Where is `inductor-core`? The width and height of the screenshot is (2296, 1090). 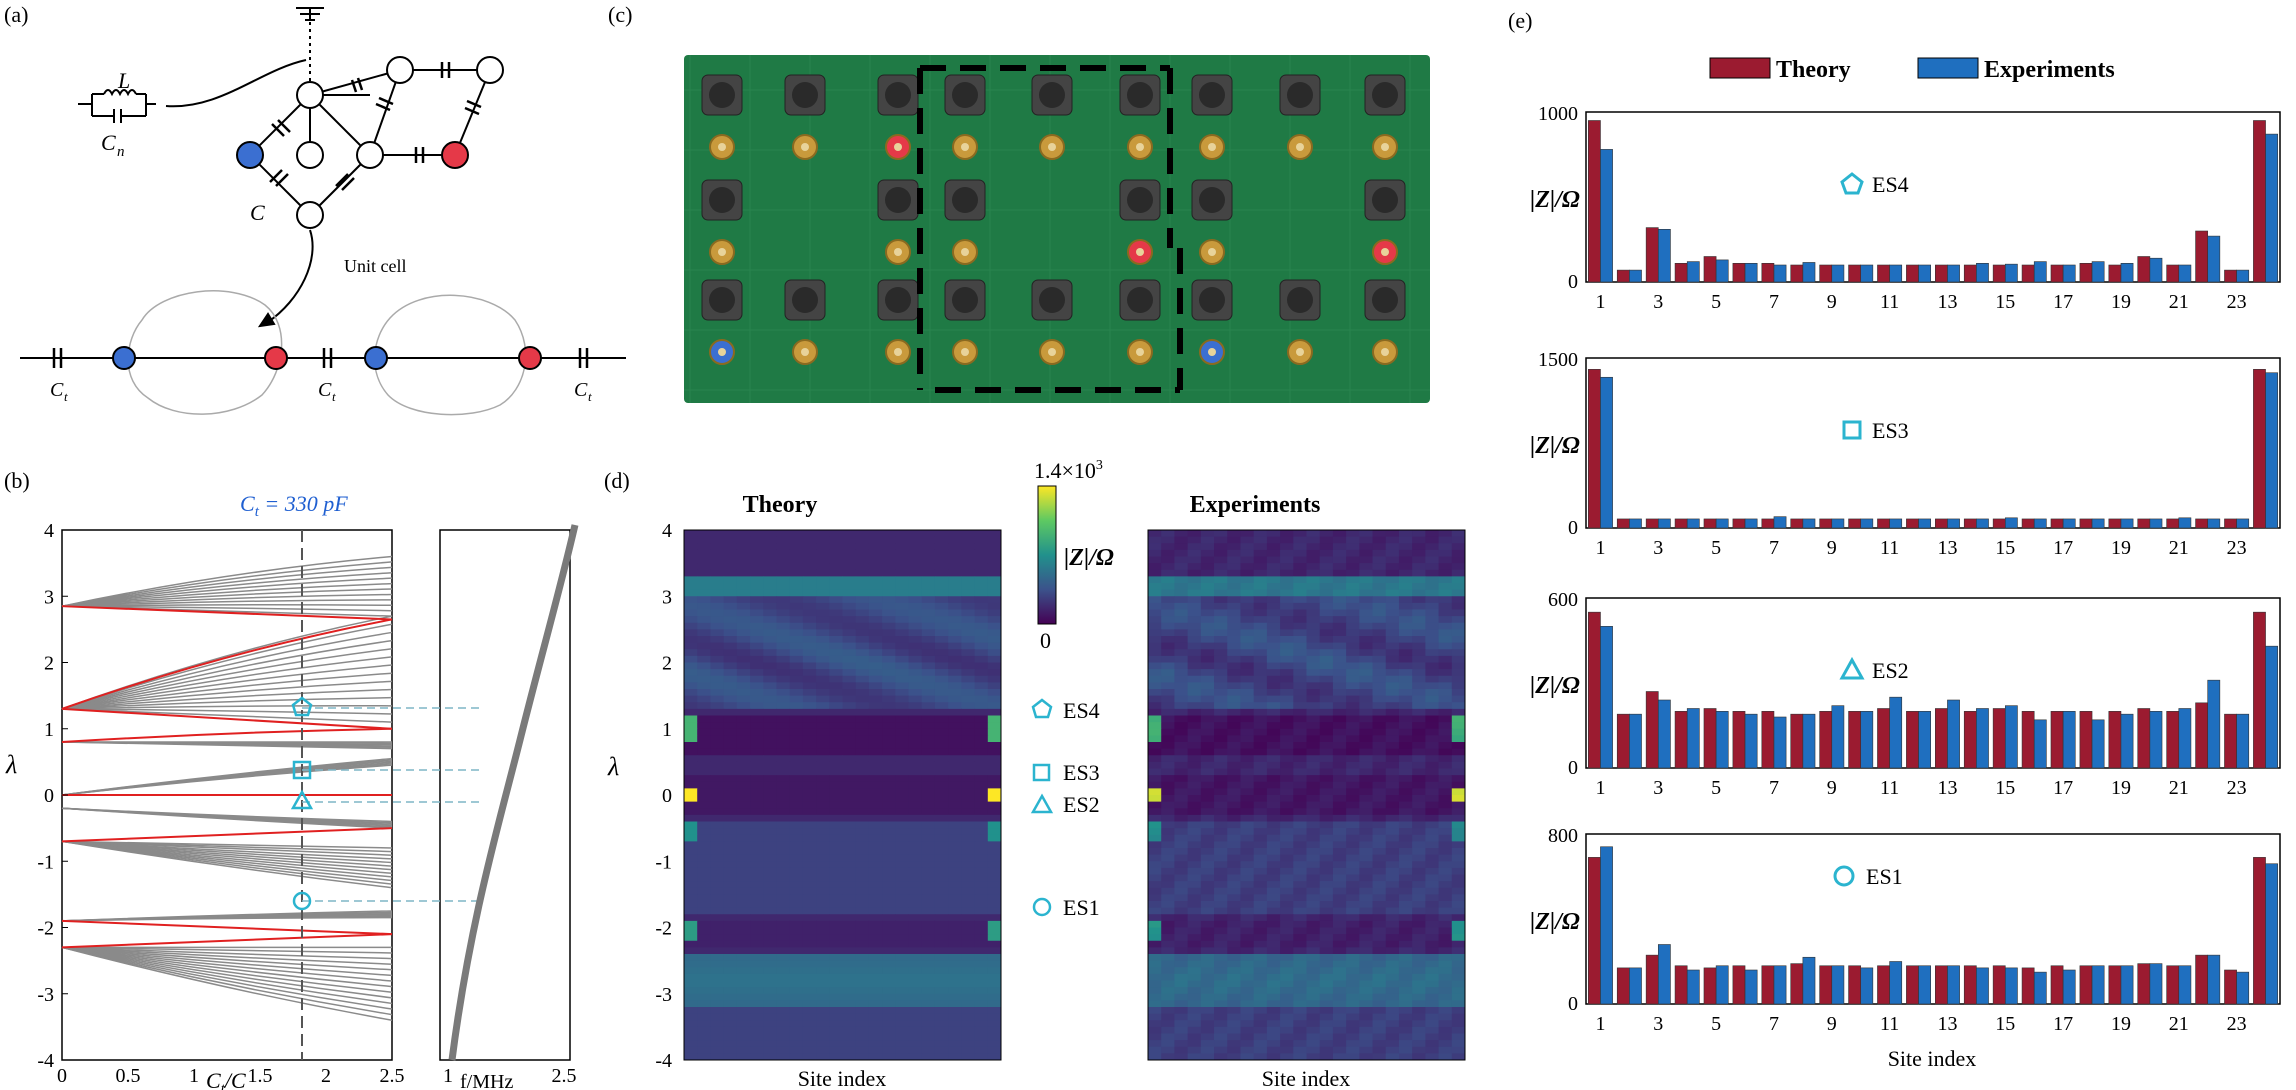
inductor-core is located at coordinates (898, 95).